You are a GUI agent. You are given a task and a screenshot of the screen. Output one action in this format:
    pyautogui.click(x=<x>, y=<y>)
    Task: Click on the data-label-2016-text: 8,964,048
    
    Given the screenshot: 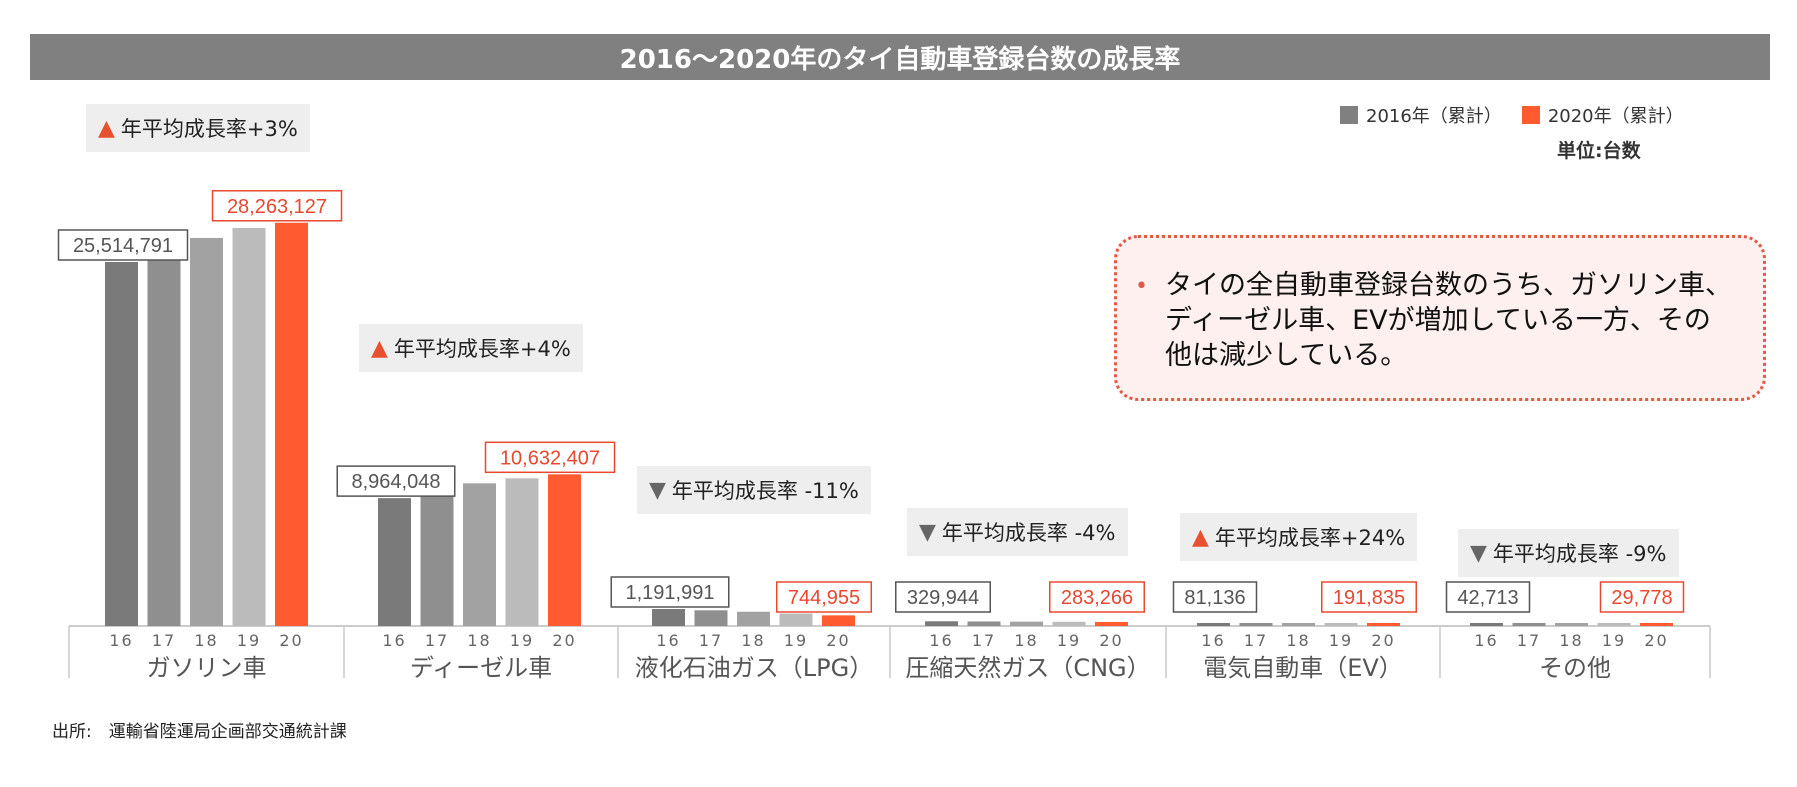 What is the action you would take?
    pyautogui.click(x=396, y=482)
    